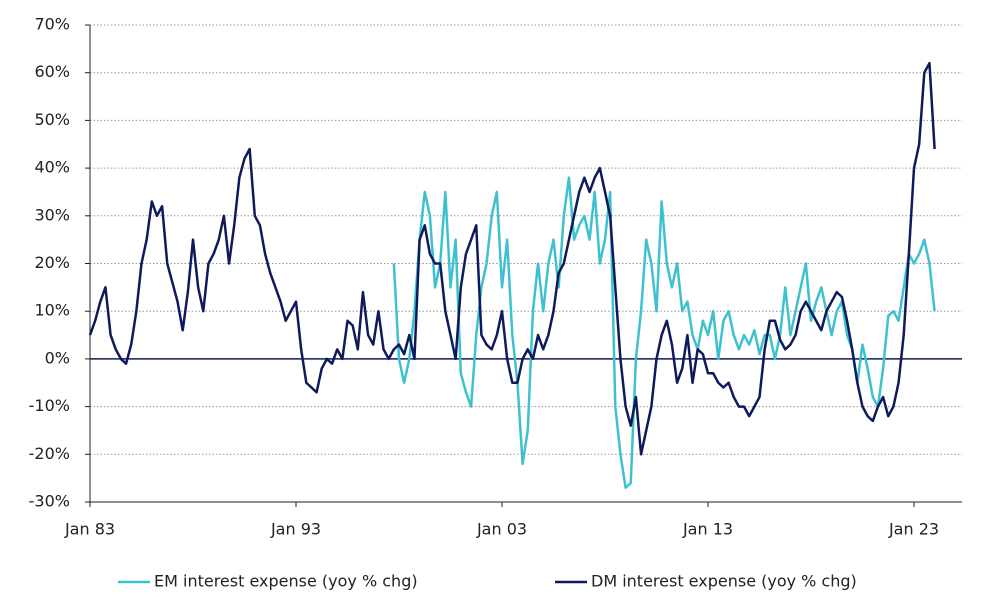  I want to click on y-tick-label: 20%, so click(52, 262).